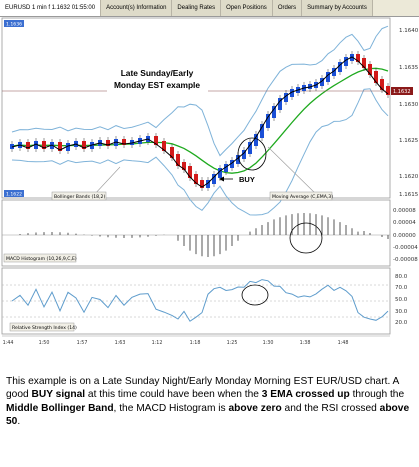 This screenshot has height=467, width=419. I want to click on rsi-label: Relative Strength Index (14), so click(44, 328).